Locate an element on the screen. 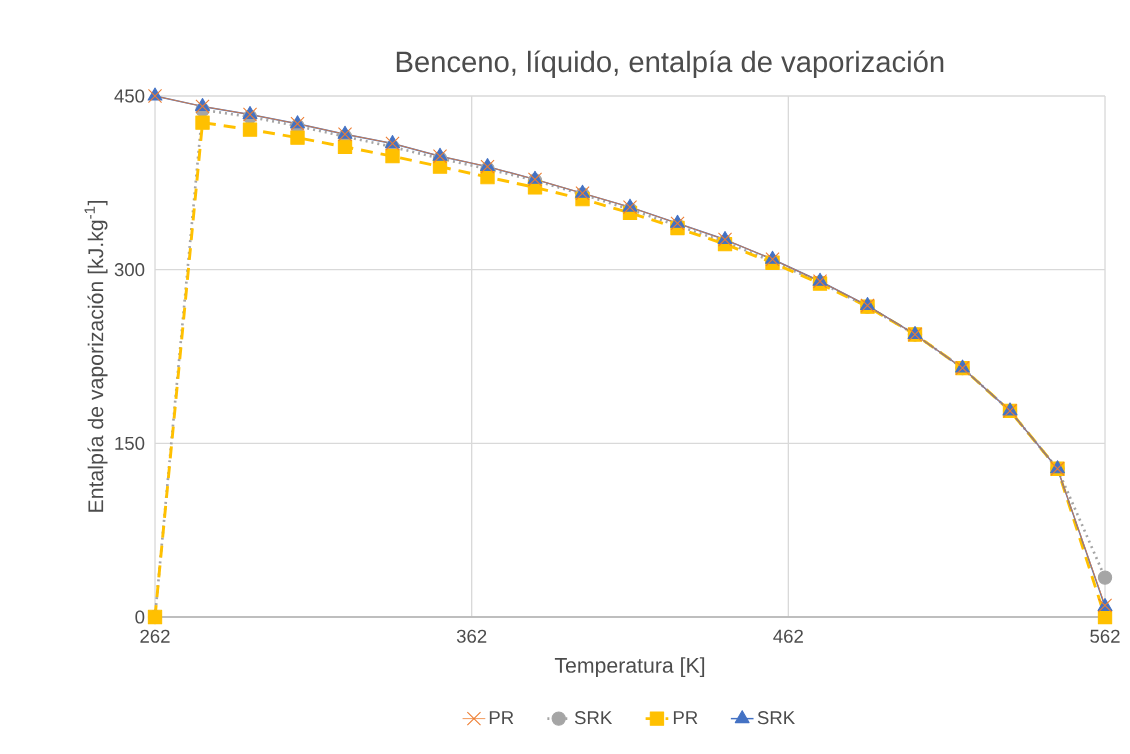 This screenshot has height=754, width=1130. x-tick-label: 362 is located at coordinates (471, 636).